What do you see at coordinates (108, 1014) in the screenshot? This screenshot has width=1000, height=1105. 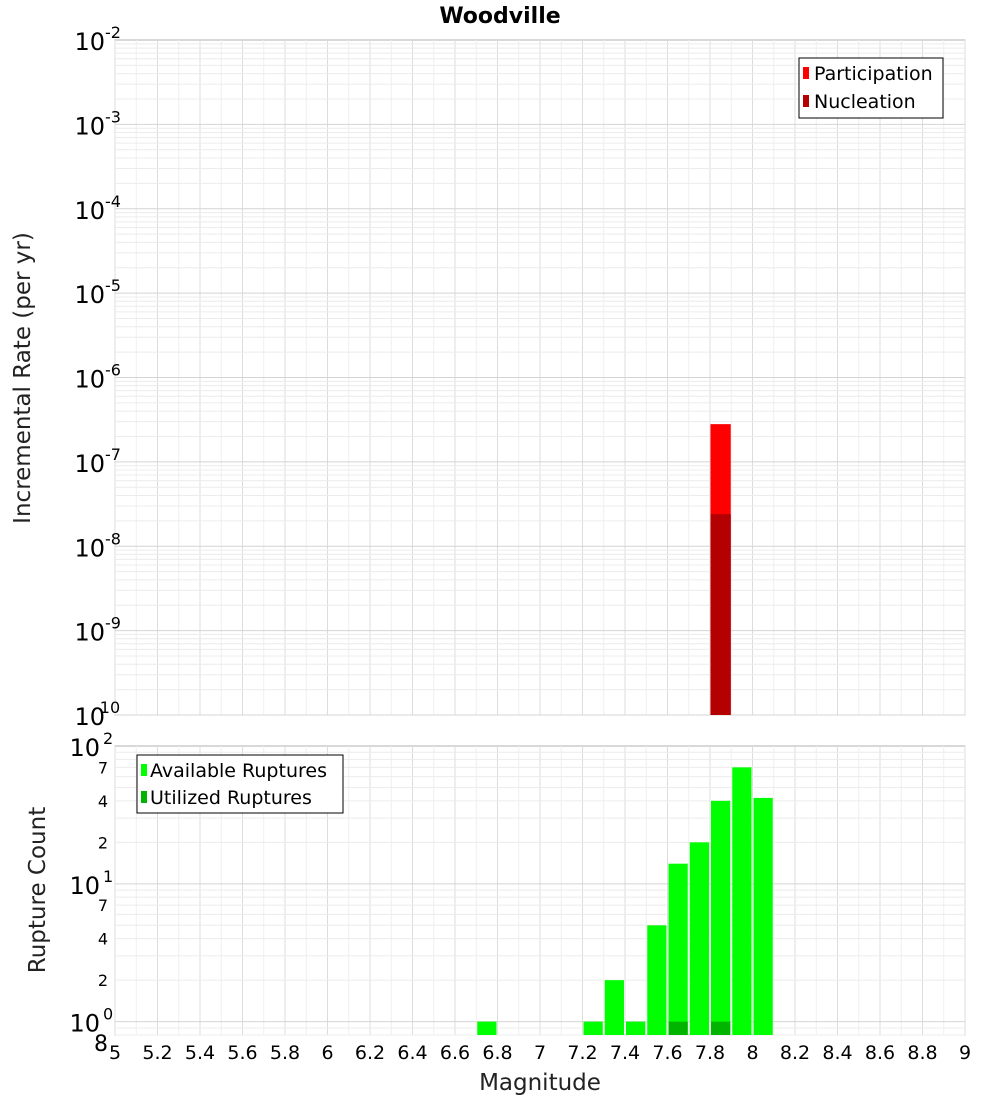 I see `svg-text: 0` at bounding box center [108, 1014].